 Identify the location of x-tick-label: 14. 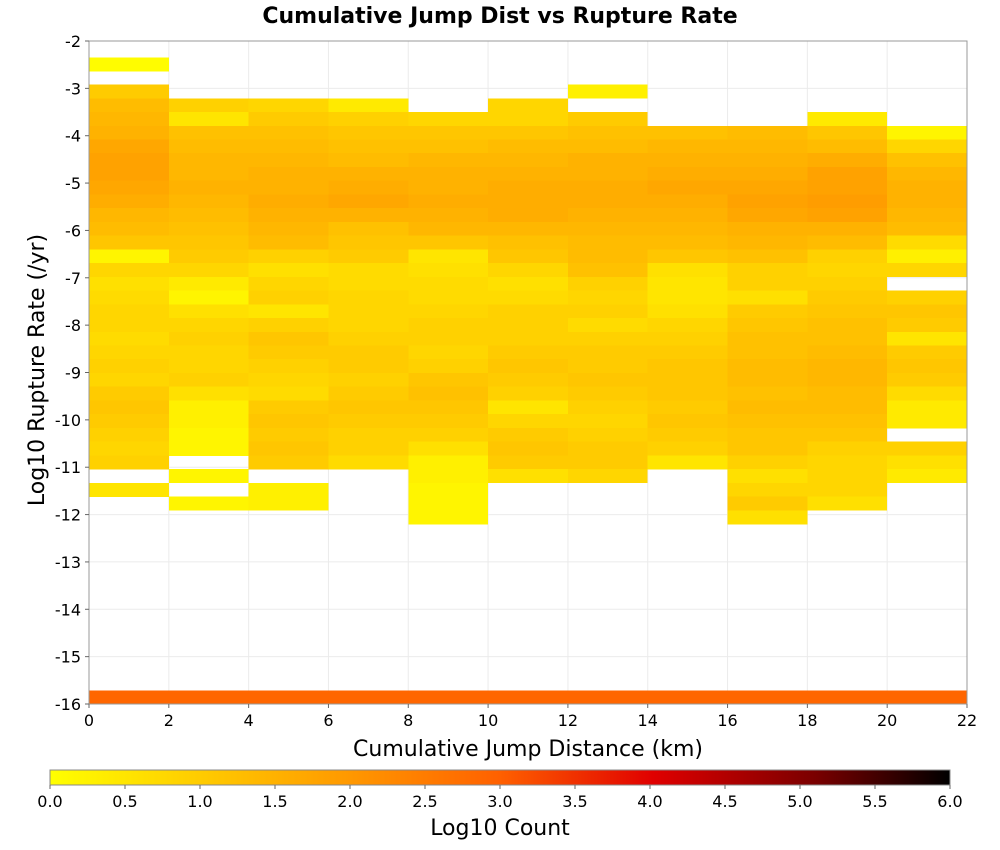
(648, 720).